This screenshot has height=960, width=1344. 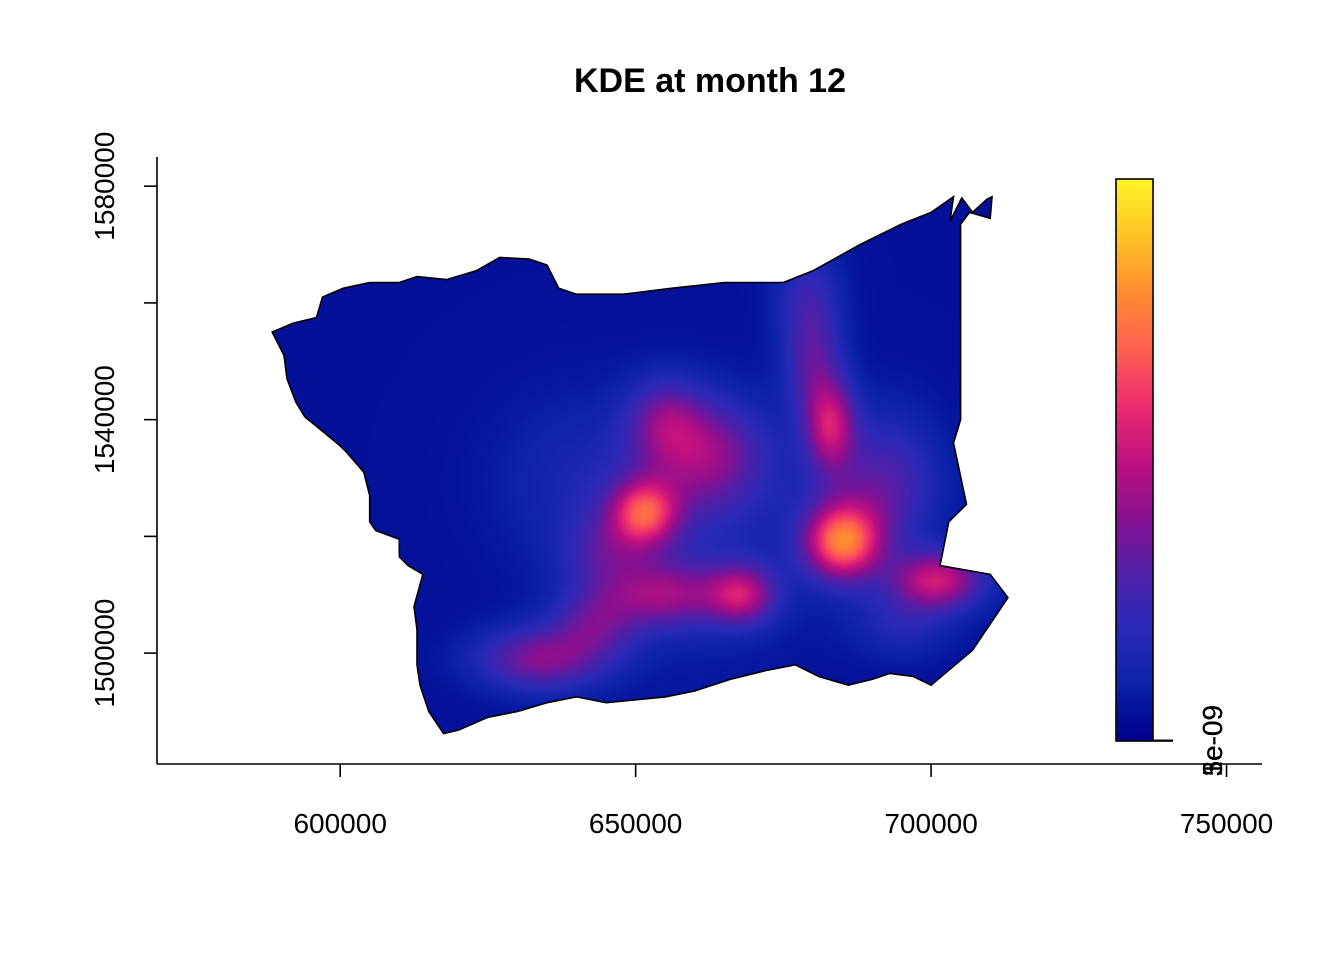 What do you see at coordinates (930, 823) in the screenshot?
I see `x-tick-label: 700000` at bounding box center [930, 823].